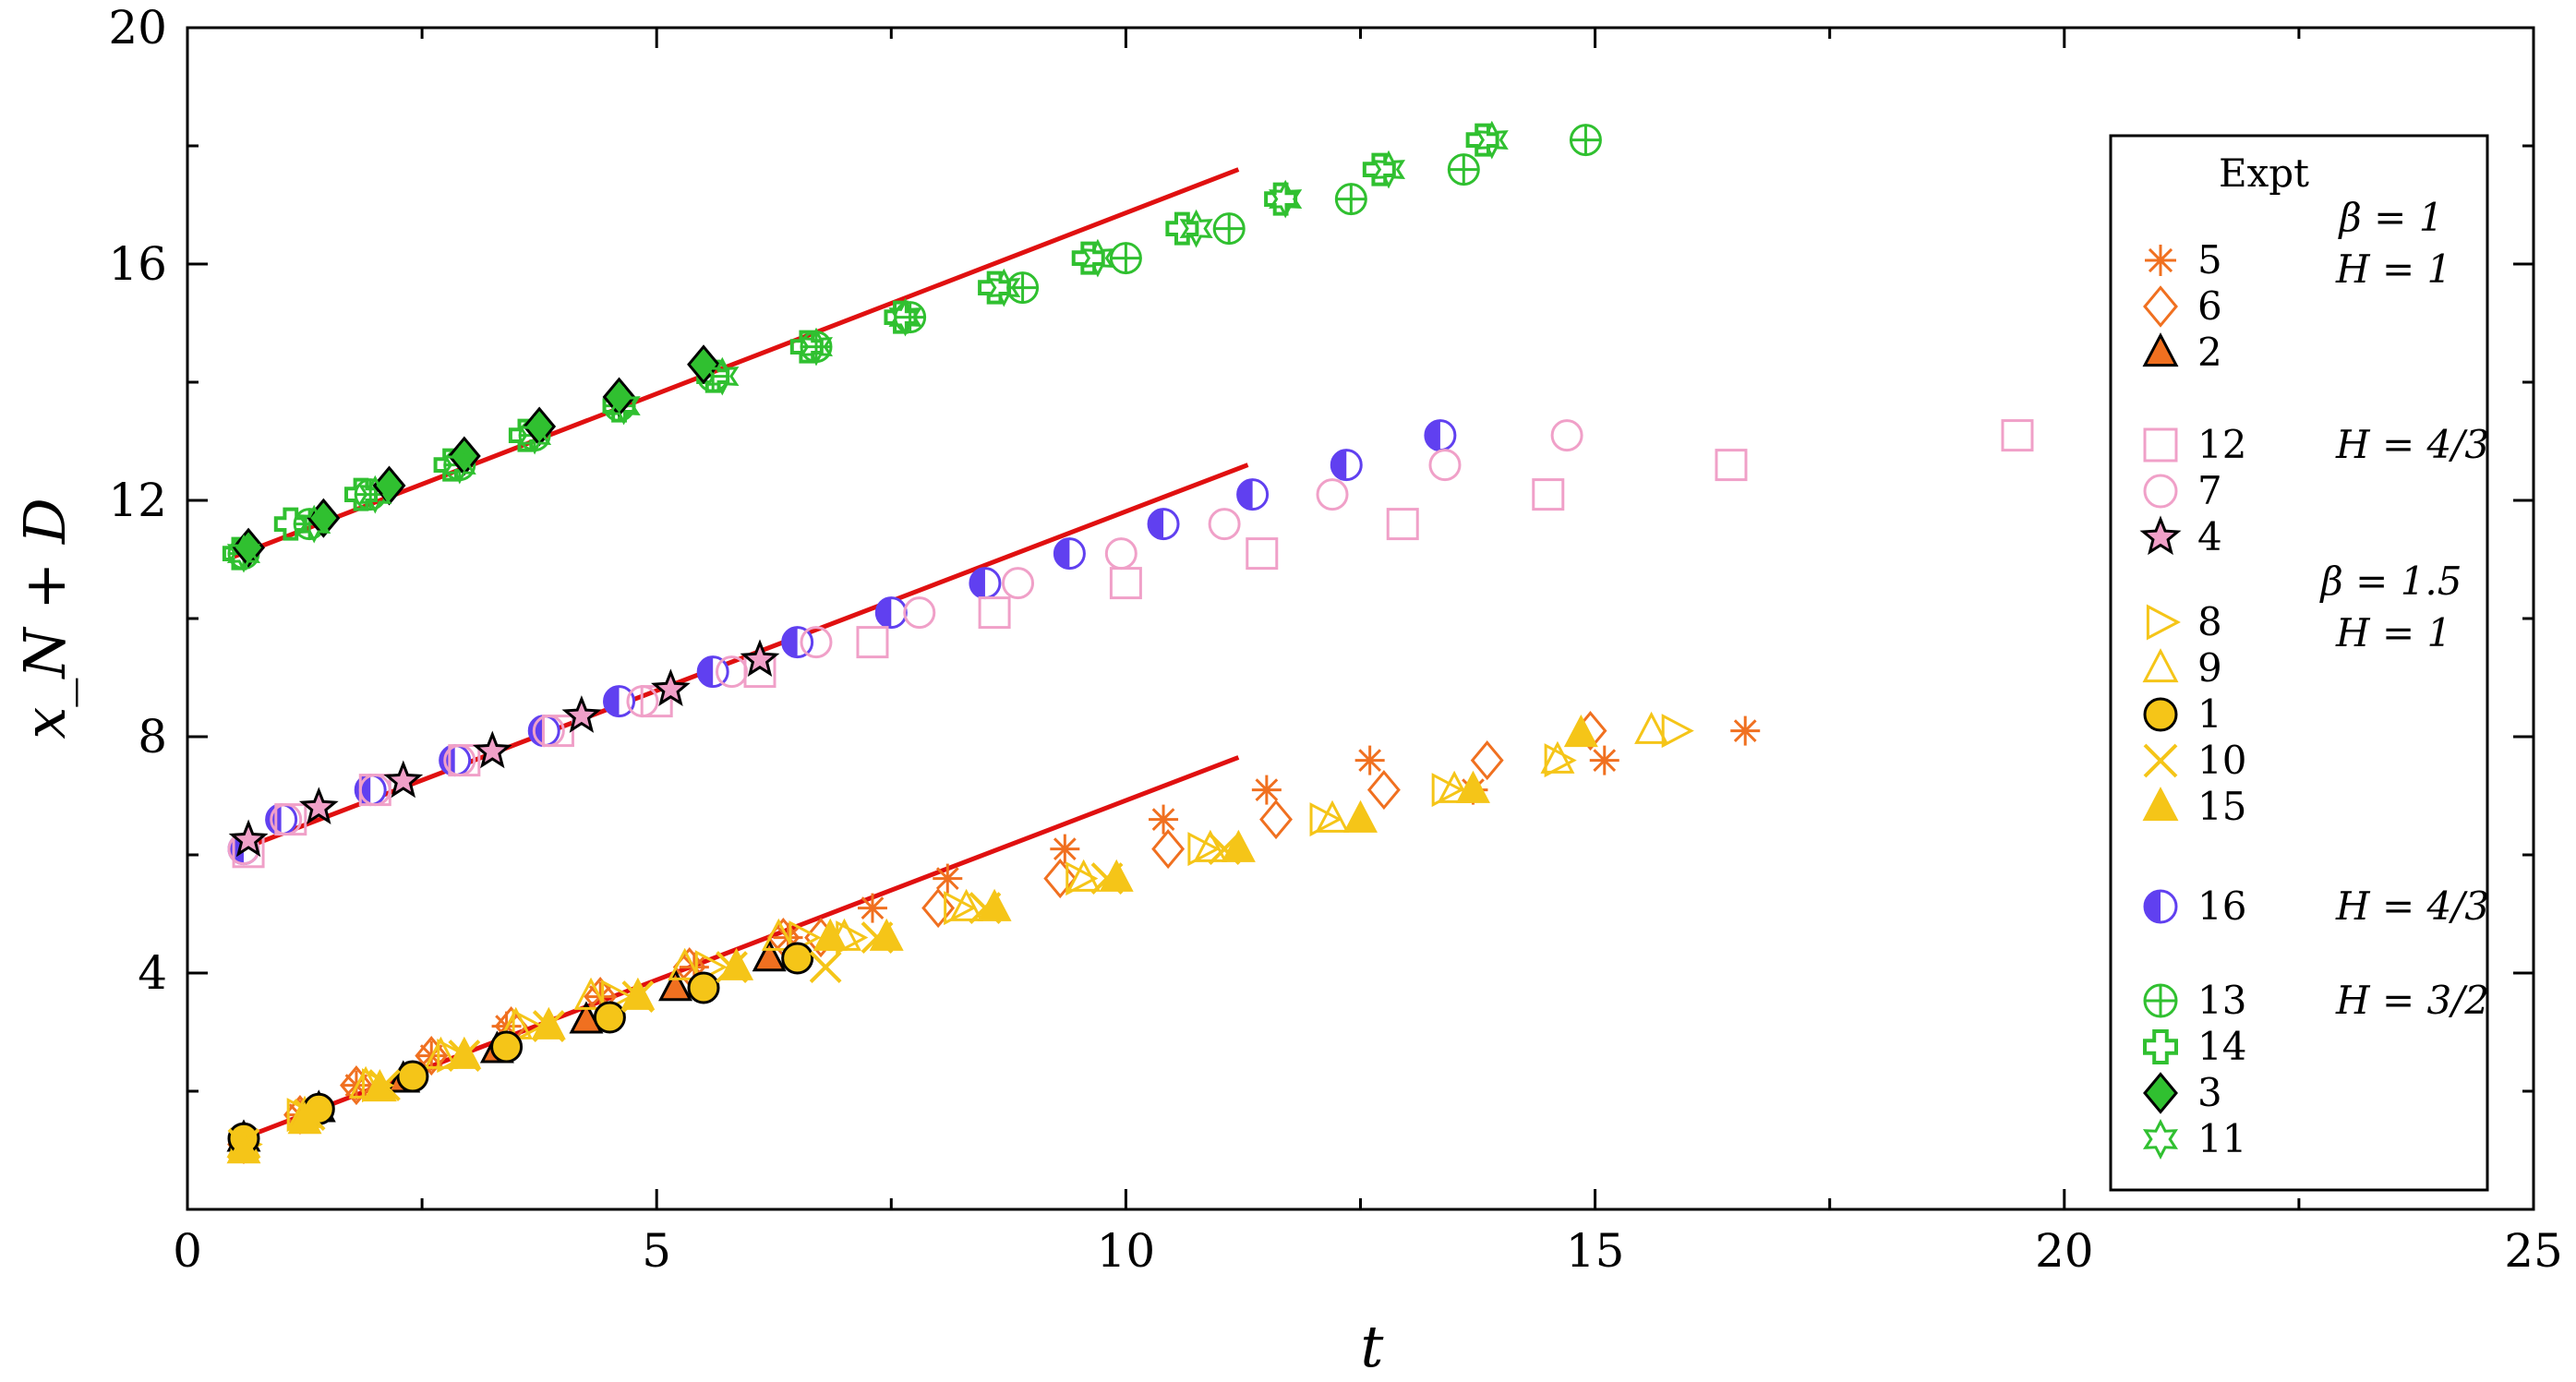 This screenshot has height=1382, width=2576. Describe the element at coordinates (187, 1251) in the screenshot. I see `x-tick-label: 0` at that location.